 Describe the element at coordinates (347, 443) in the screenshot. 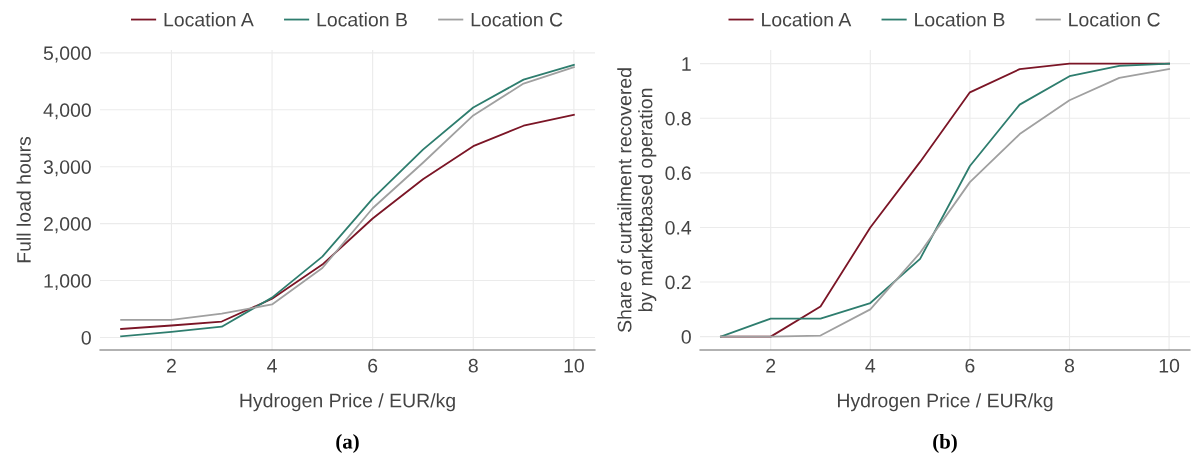

I see `text: (a)` at that location.